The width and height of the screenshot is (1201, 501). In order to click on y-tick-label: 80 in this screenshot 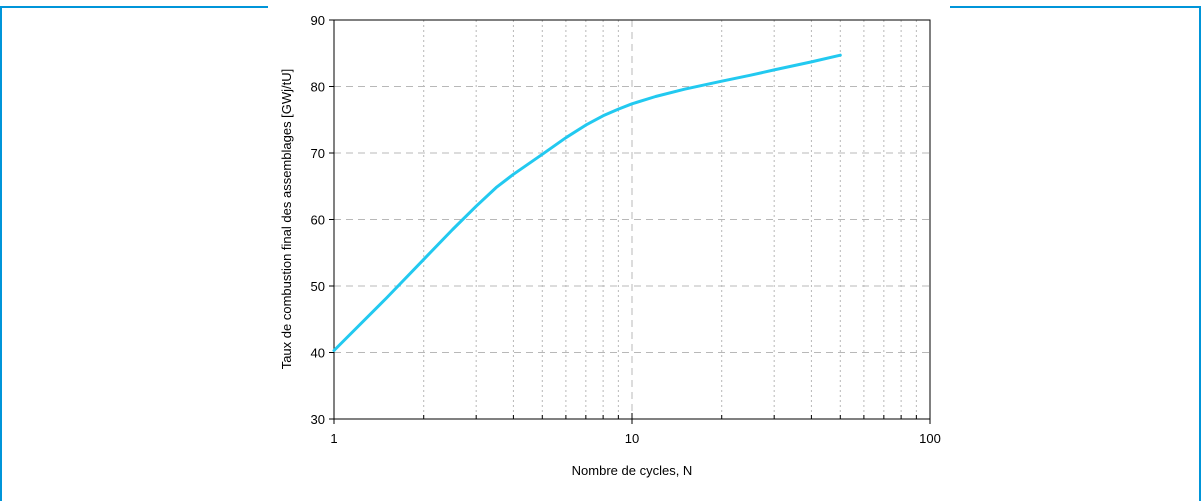, I will do `click(318, 87)`.